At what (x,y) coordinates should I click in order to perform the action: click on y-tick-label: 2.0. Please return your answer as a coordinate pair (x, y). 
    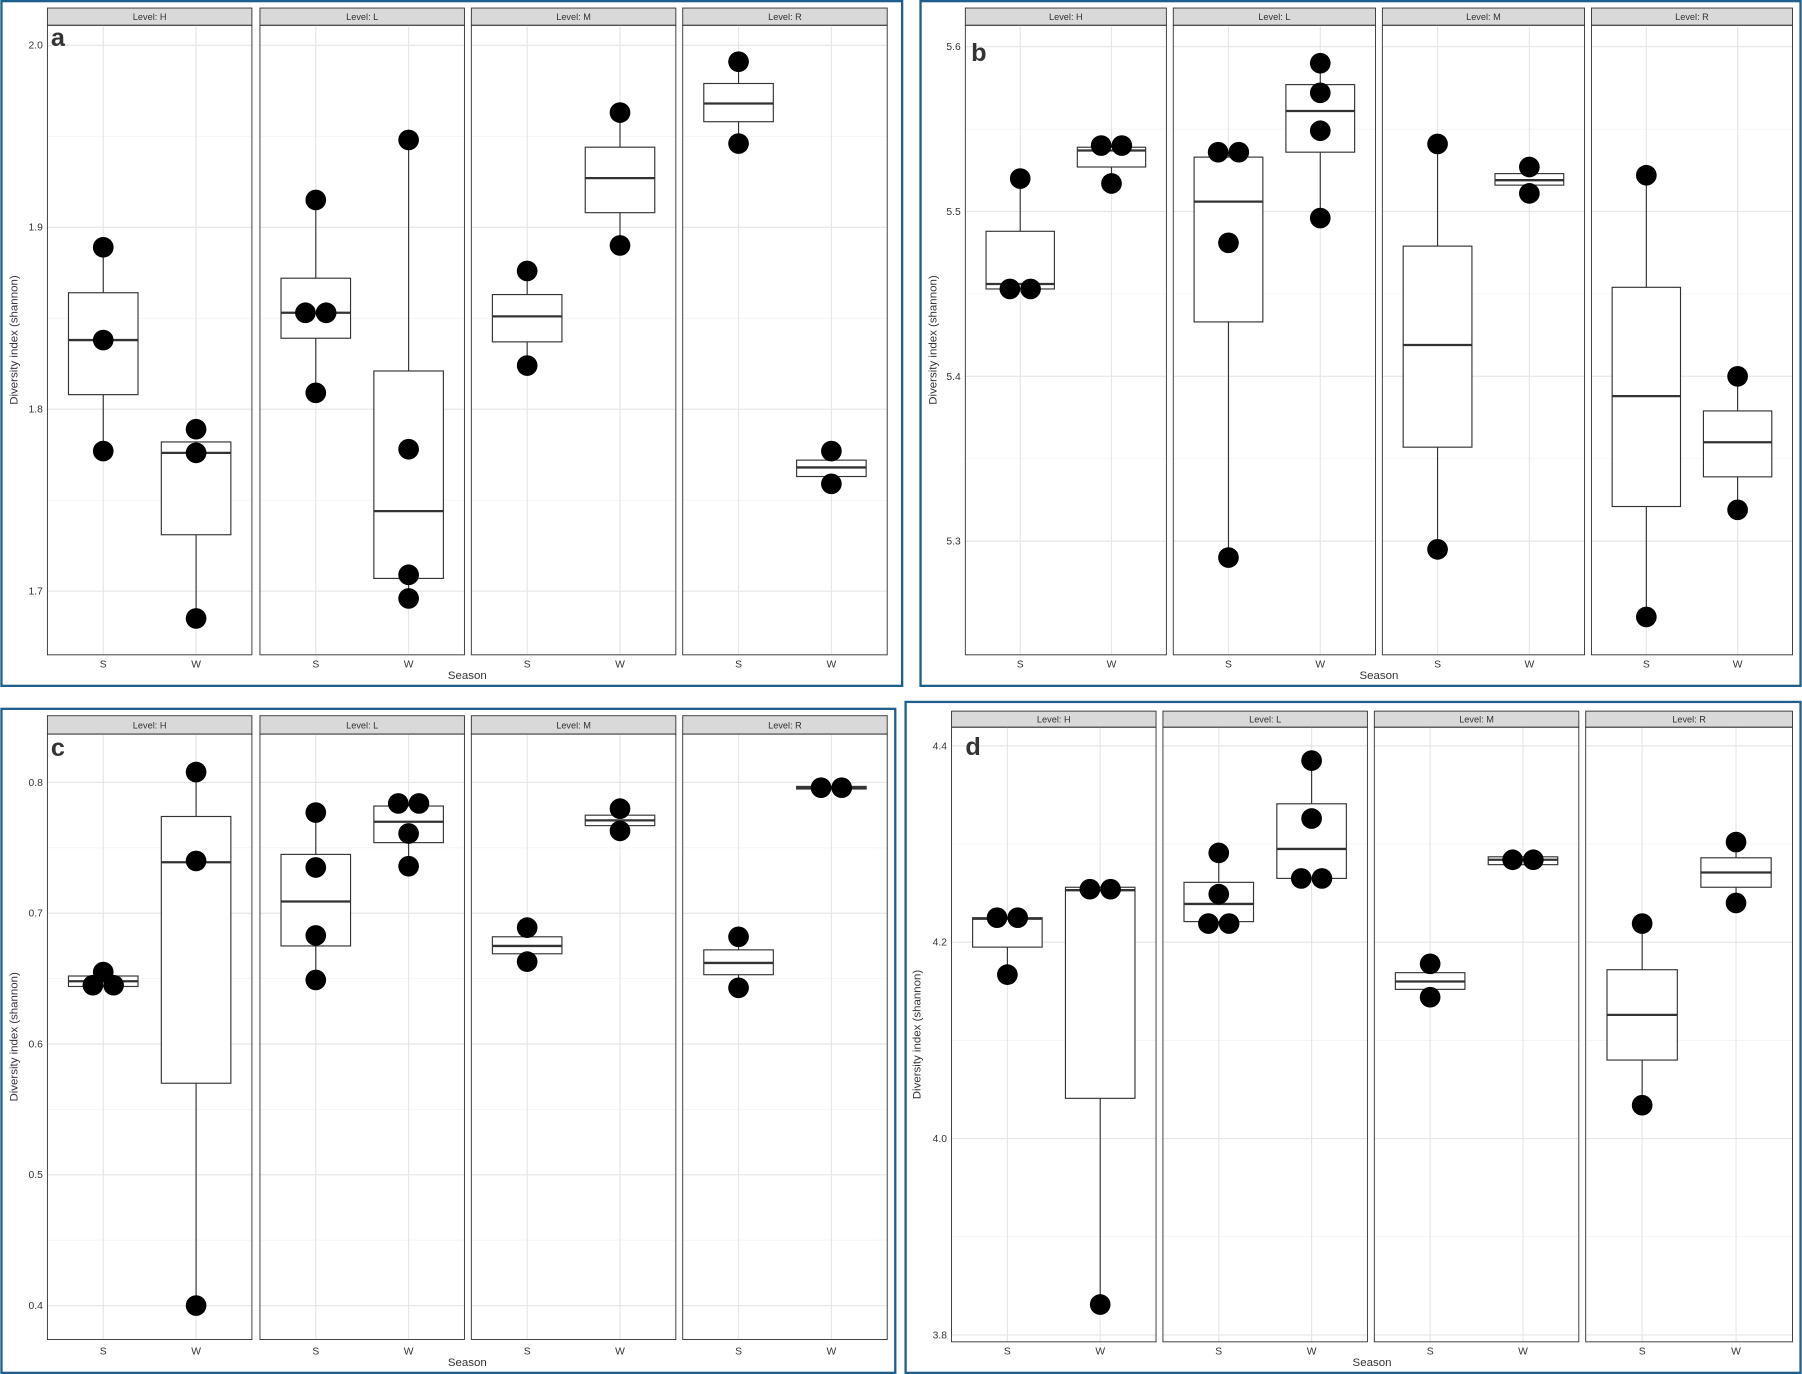
    Looking at the image, I should click on (35, 46).